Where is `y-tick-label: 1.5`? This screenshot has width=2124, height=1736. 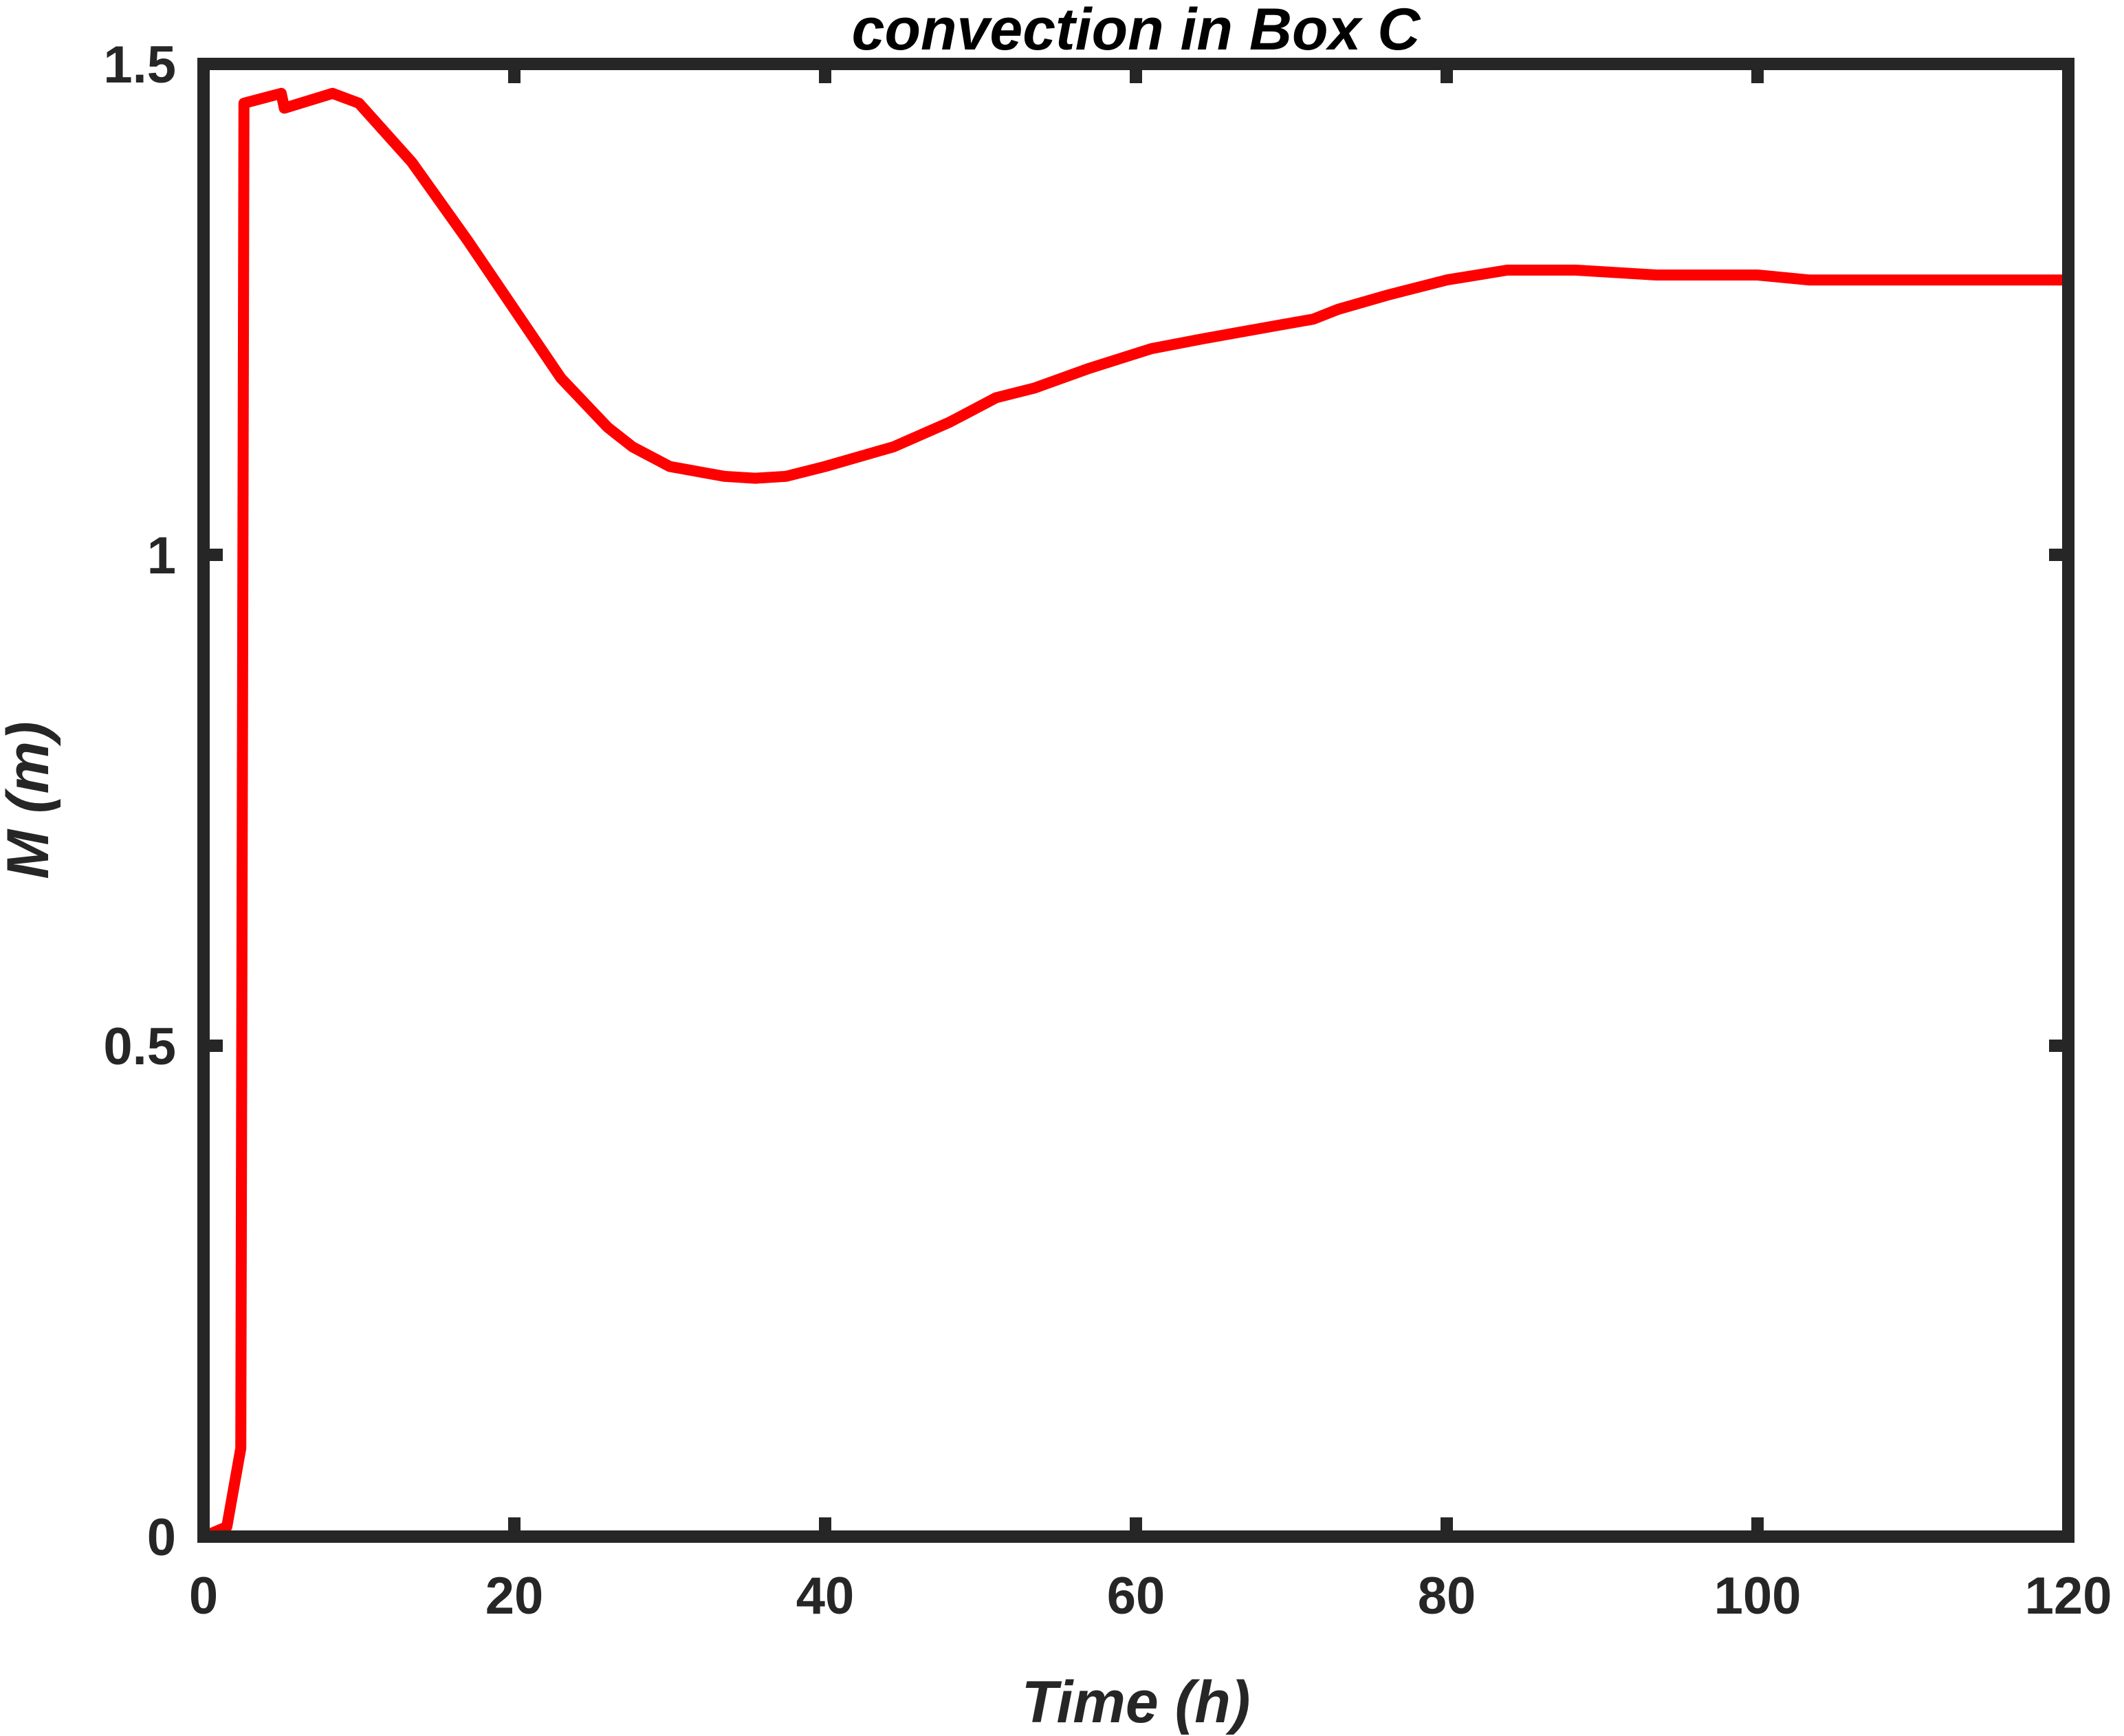
y-tick-label: 1.5 is located at coordinates (139, 65).